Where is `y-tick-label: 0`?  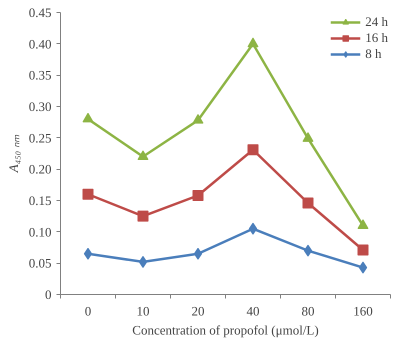
y-tick-label: 0 is located at coordinates (48, 294).